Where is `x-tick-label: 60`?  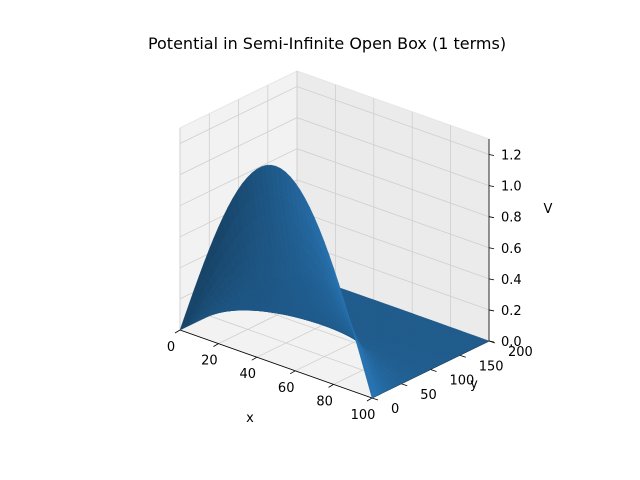
x-tick-label: 60 is located at coordinates (286, 388).